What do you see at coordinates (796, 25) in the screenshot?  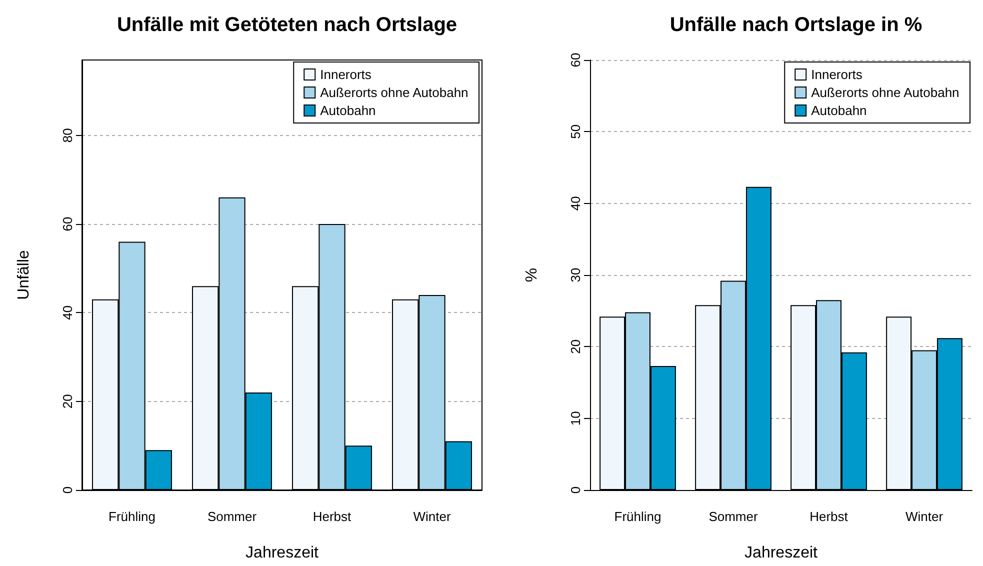 I see `chart-title: Unfälle nach Ortslage in %` at bounding box center [796, 25].